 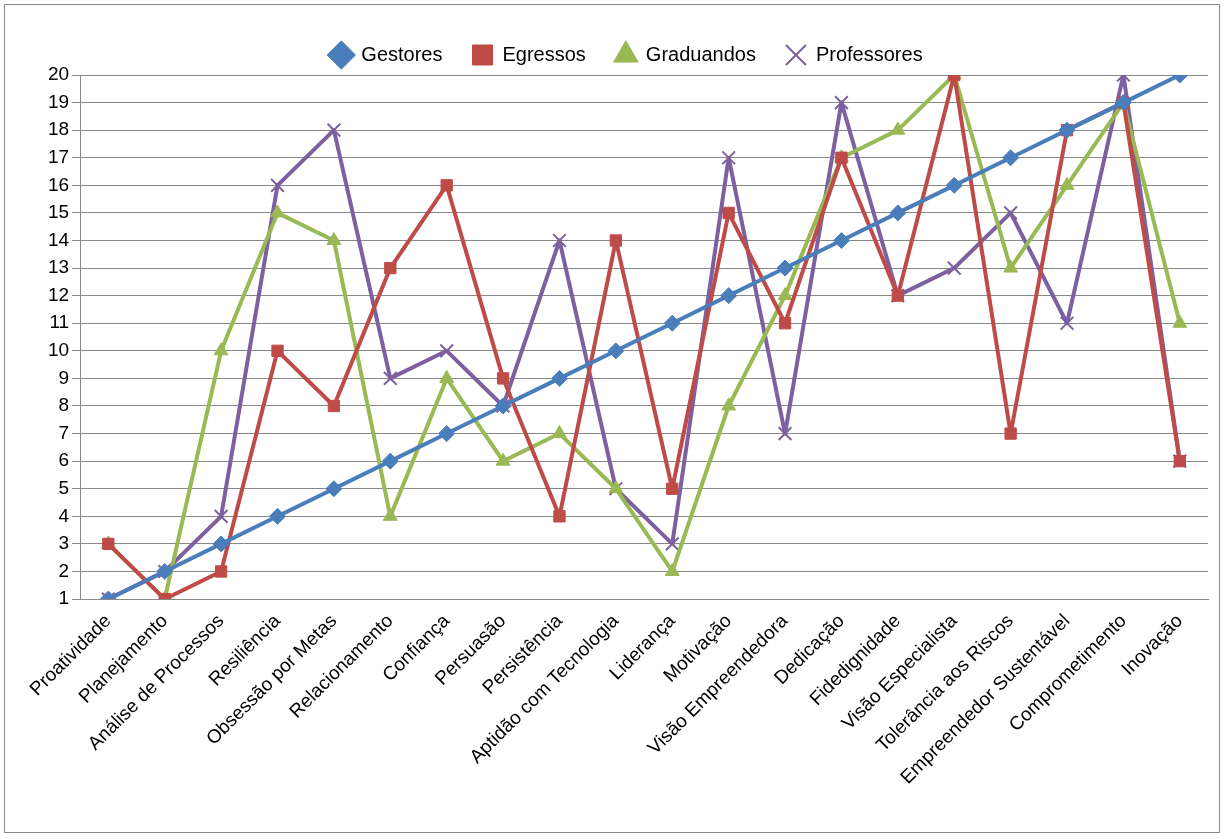 I want to click on y-tick-label: 2, so click(x=64, y=570).